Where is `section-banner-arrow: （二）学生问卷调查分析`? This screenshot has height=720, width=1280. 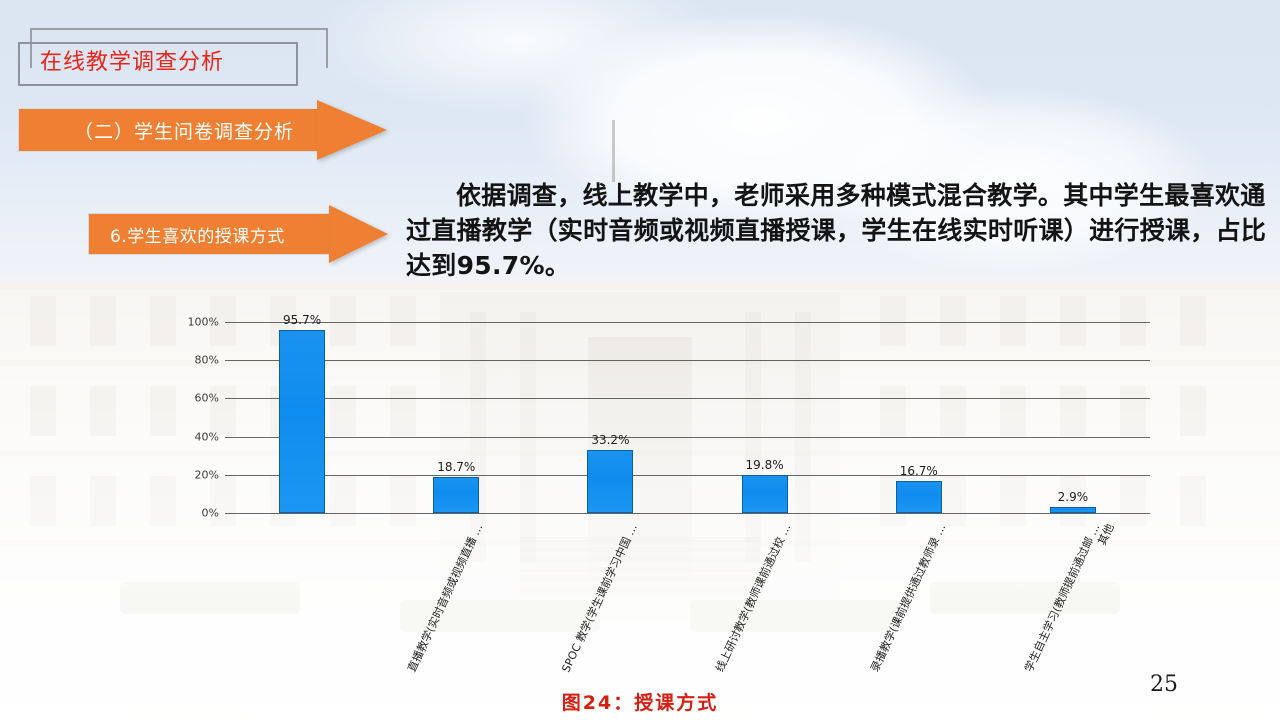
section-banner-arrow: （二）学生问卷调查分析 is located at coordinates (203, 130).